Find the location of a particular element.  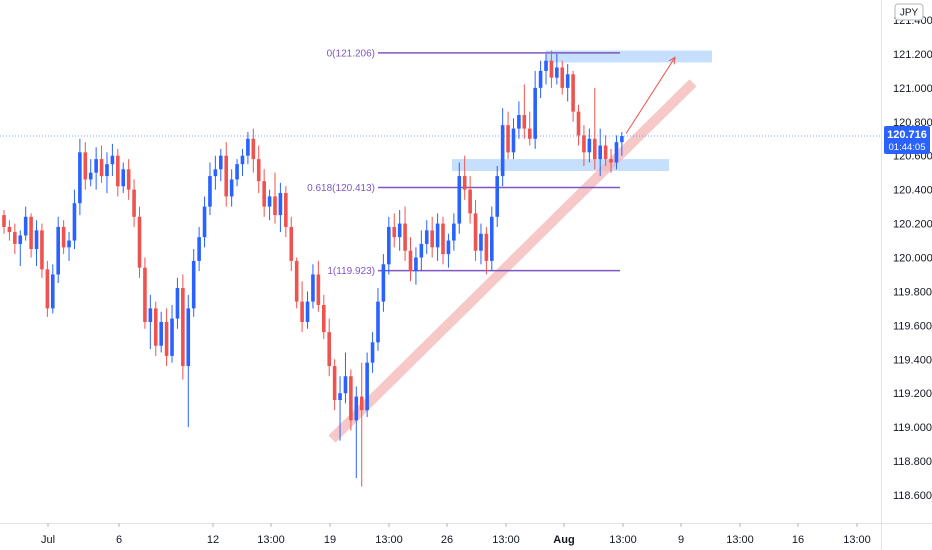

time-tick-label: 26 is located at coordinates (447, 540).